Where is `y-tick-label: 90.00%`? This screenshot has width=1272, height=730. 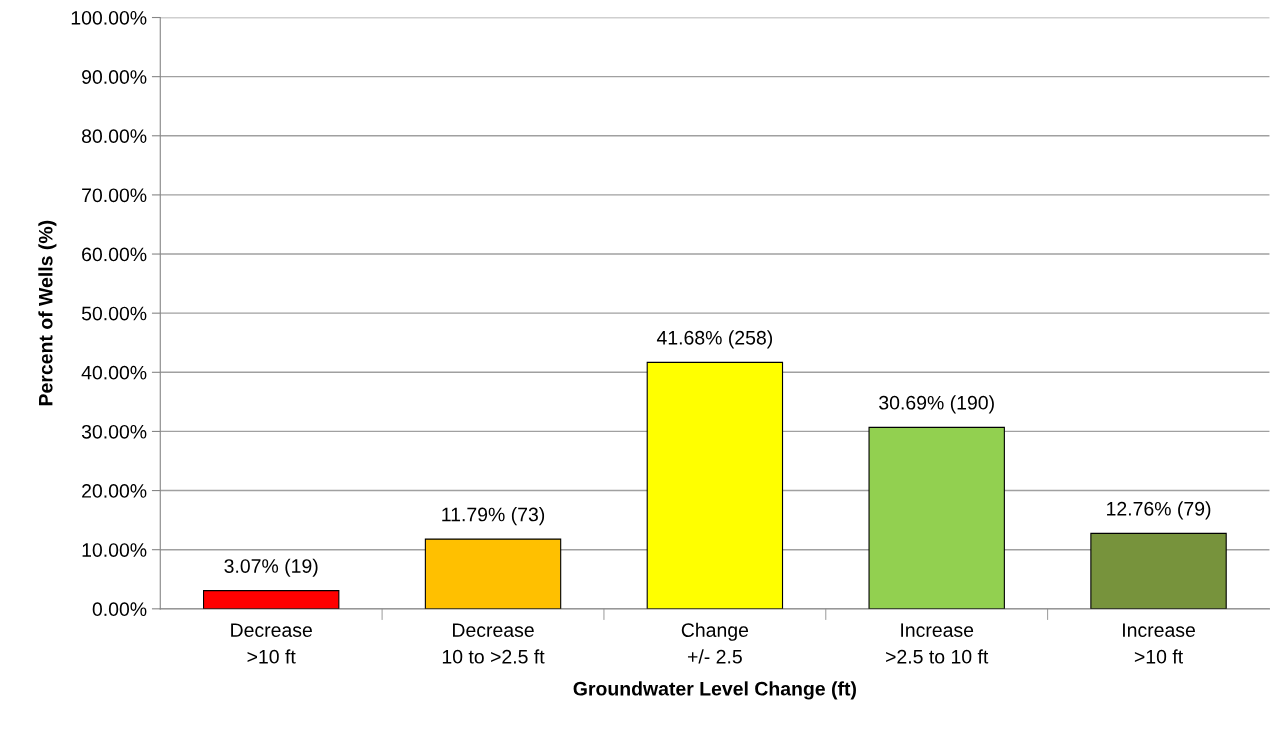 y-tick-label: 90.00% is located at coordinates (114, 77).